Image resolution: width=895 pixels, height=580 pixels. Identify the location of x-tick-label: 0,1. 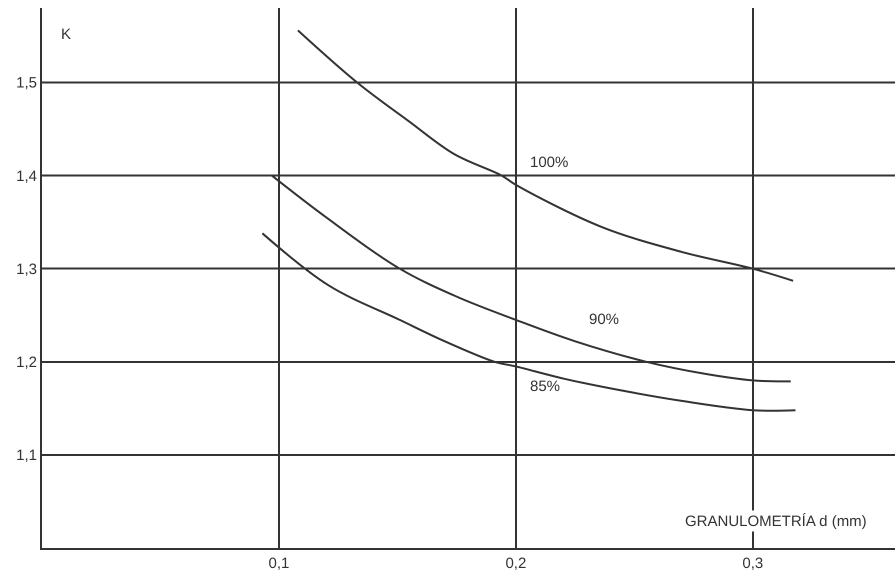
(279, 563).